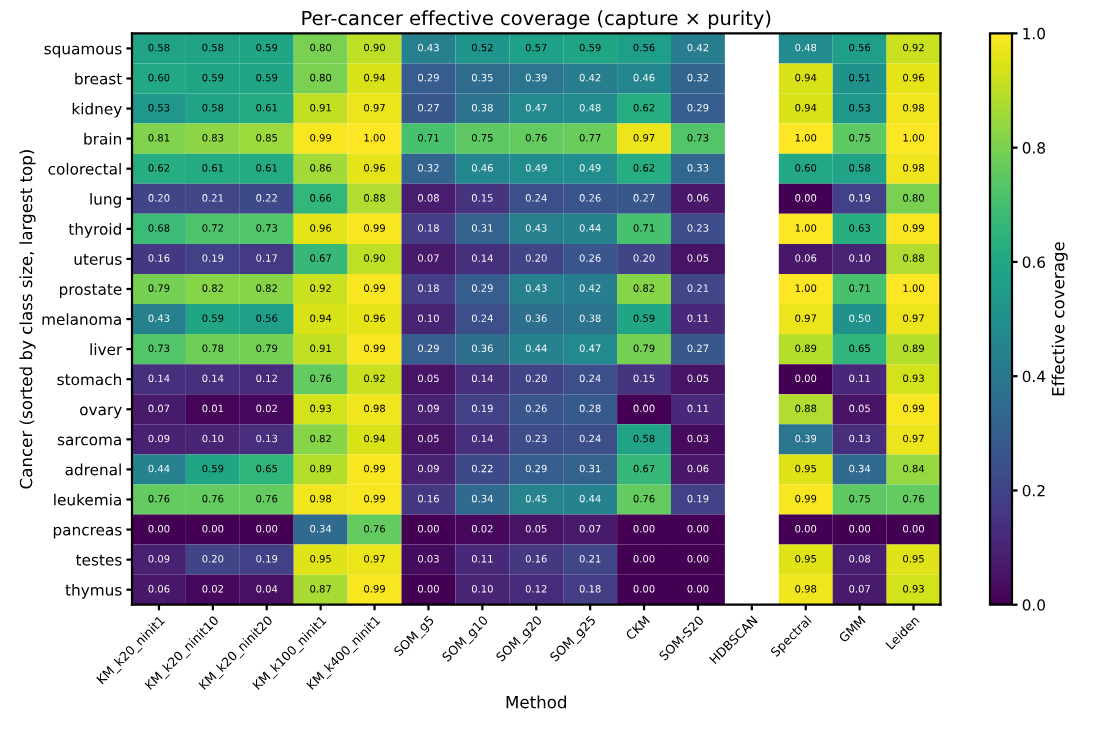 The width and height of the screenshot is (1100, 742). What do you see at coordinates (536, 20) in the screenshot?
I see `chart-title: Per-cancer effective coverage (capture × purity)` at bounding box center [536, 20].